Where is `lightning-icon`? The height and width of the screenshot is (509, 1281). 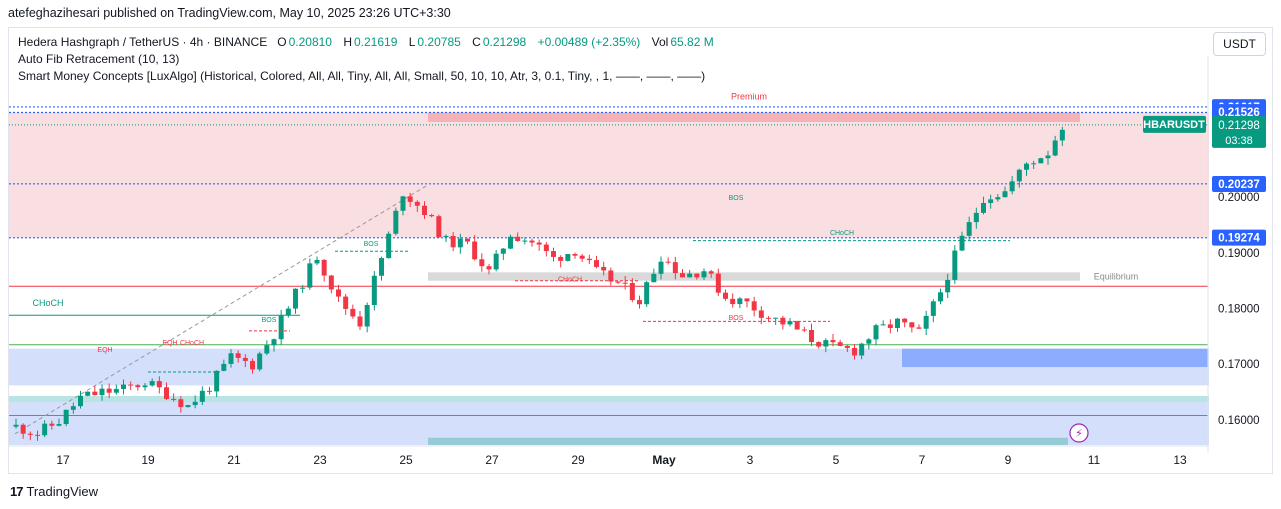
lightning-icon is located at coordinates (1079, 433).